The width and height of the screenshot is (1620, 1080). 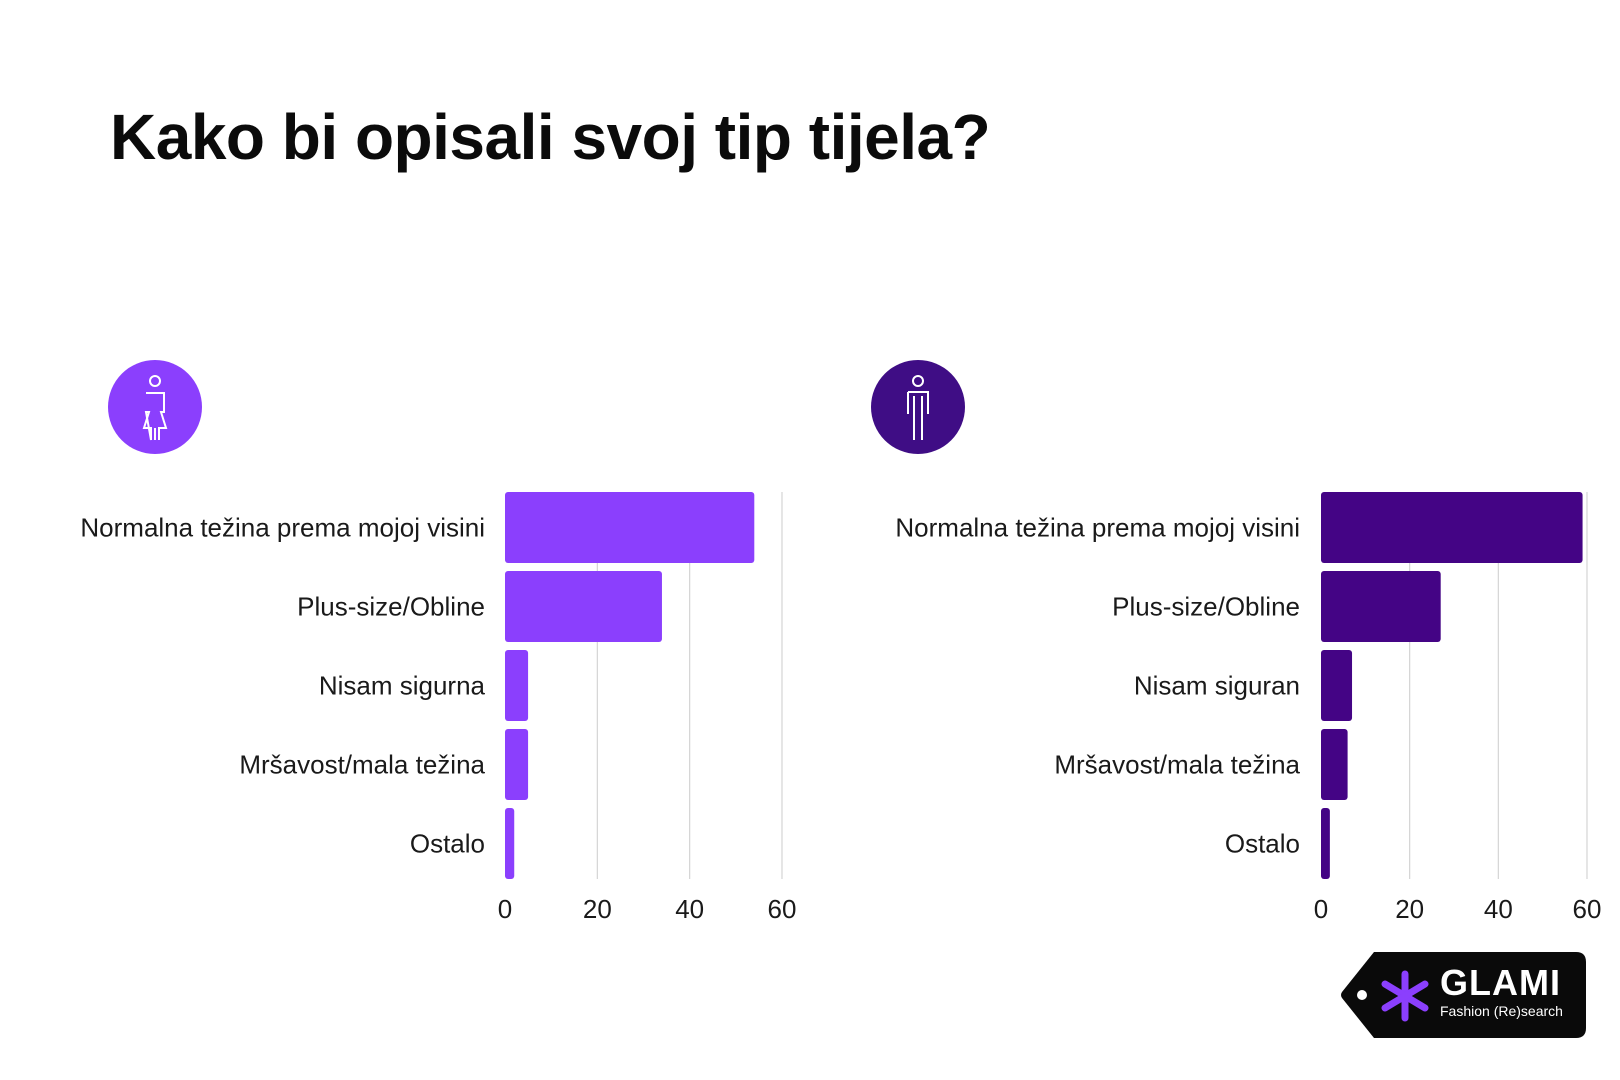 What do you see at coordinates (550, 137) in the screenshot?
I see `page-title: Kako bi opisali svoj tip tijela?` at bounding box center [550, 137].